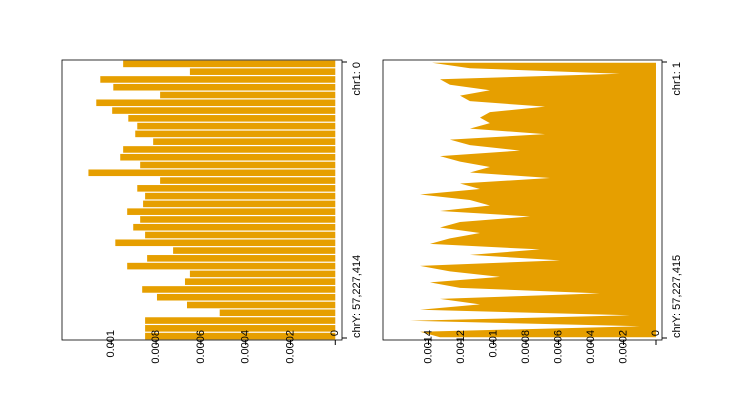 The image size is (750, 400). I want to click on y-tick-label: chr1: 1, so click(677, 79).